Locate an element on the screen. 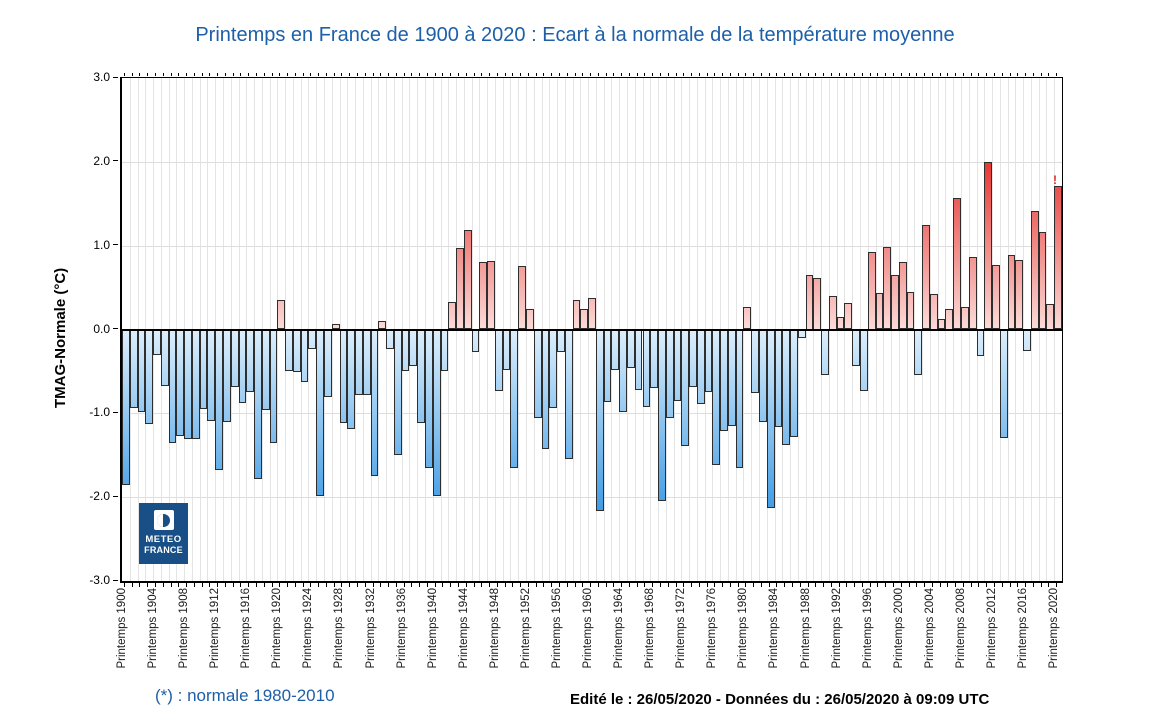 This screenshot has height=716, width=1150. x-tick-label: Printemps 2016 is located at coordinates (1023, 628).